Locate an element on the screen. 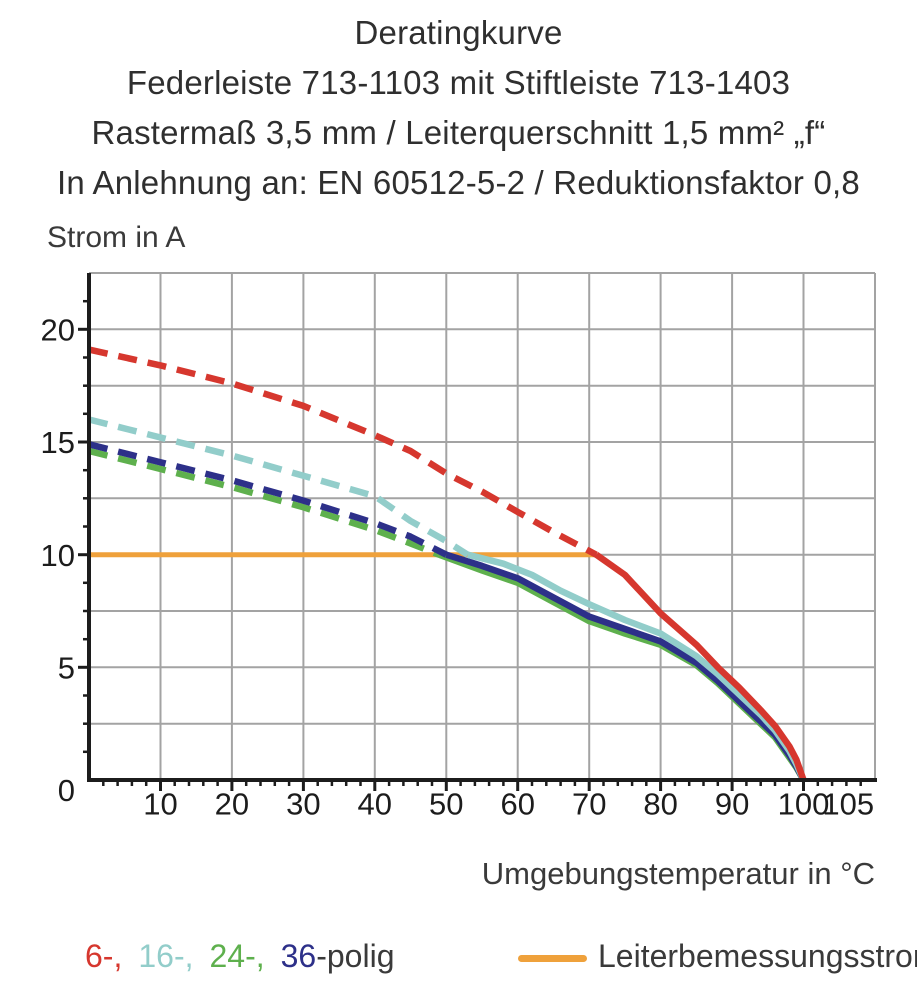 This screenshot has width=917, height=1000. legend-item-36: 36 is located at coordinates (298, 956).